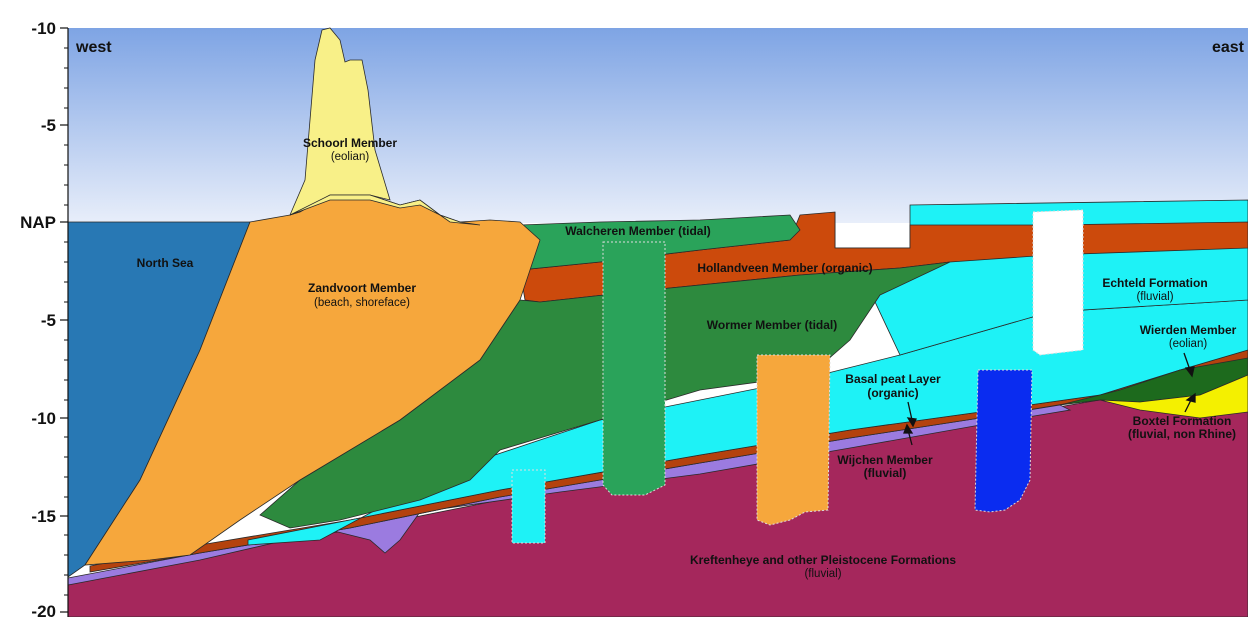 This screenshot has height=617, width=1248. I want to click on basal-peat-arrow, so click(910, 411).